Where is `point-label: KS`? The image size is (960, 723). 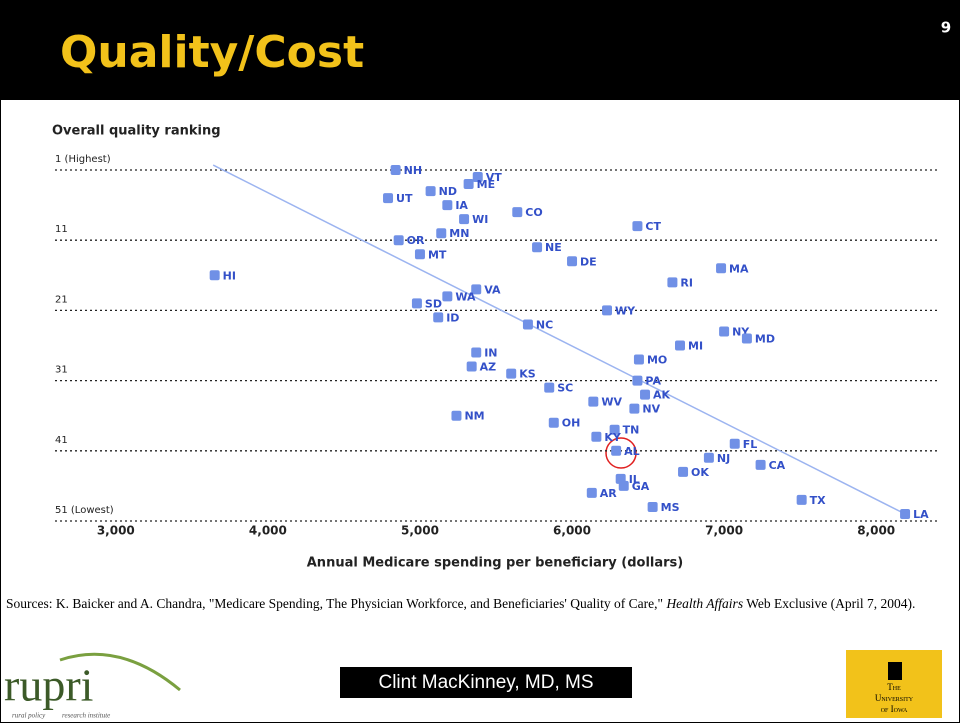
point-label: KS is located at coordinates (527, 374).